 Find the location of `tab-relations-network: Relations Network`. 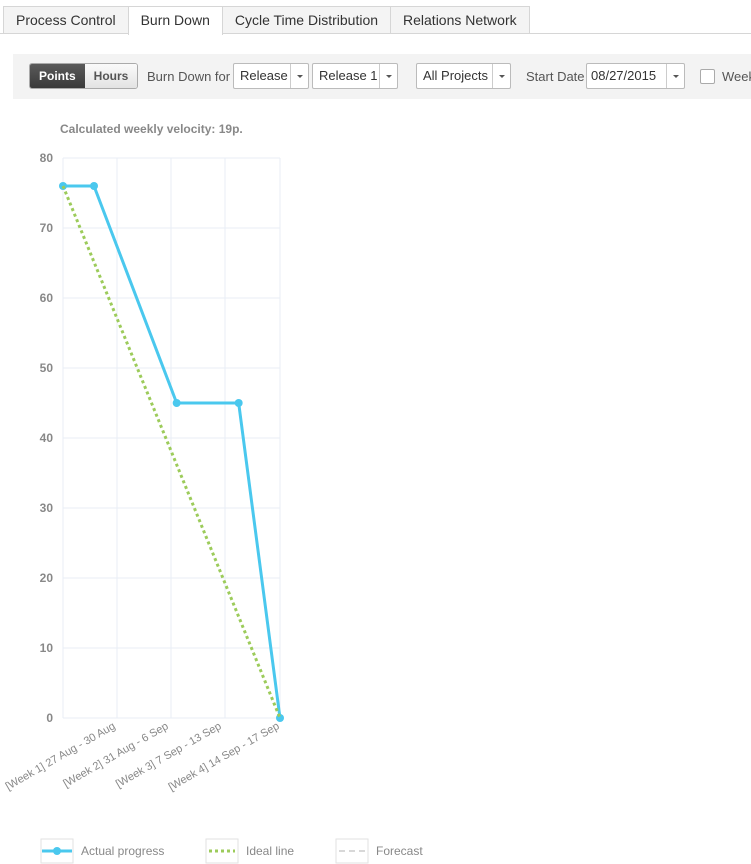

tab-relations-network: Relations Network is located at coordinates (460, 20).